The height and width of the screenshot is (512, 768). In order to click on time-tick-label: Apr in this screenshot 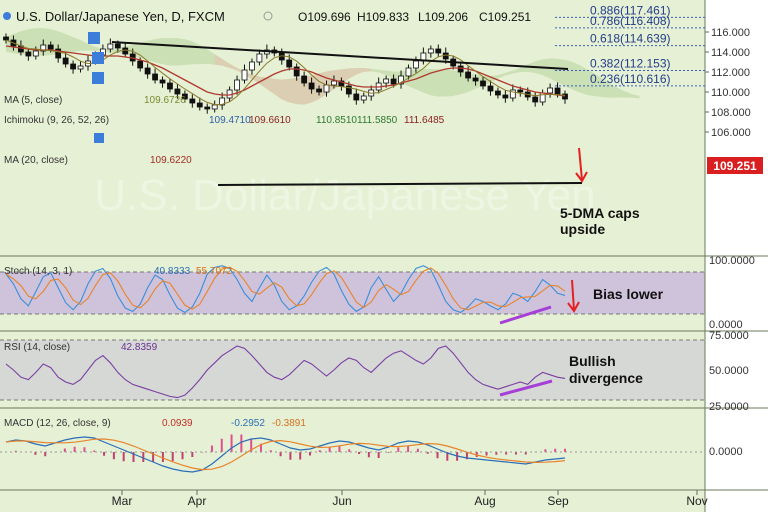, I will do `click(197, 501)`.